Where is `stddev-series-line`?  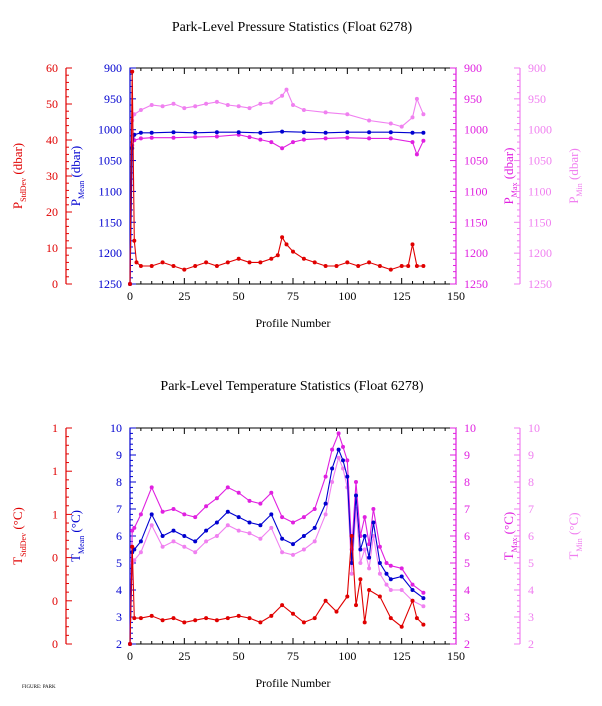 stddev-series-line is located at coordinates (276, 590).